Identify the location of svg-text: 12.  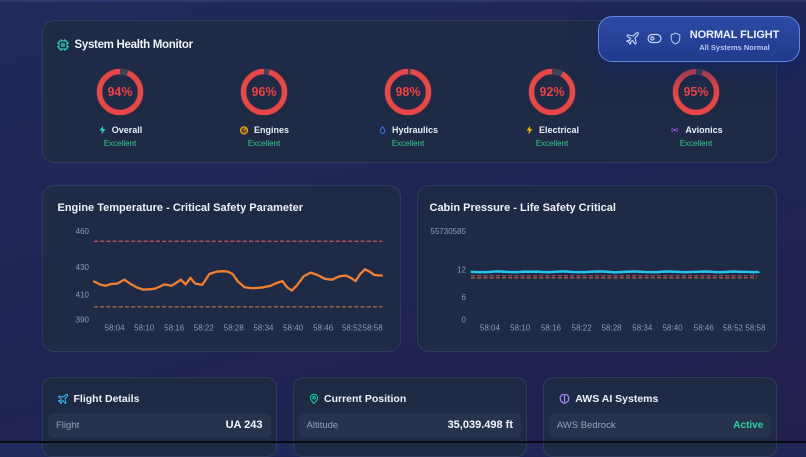
(461, 270).